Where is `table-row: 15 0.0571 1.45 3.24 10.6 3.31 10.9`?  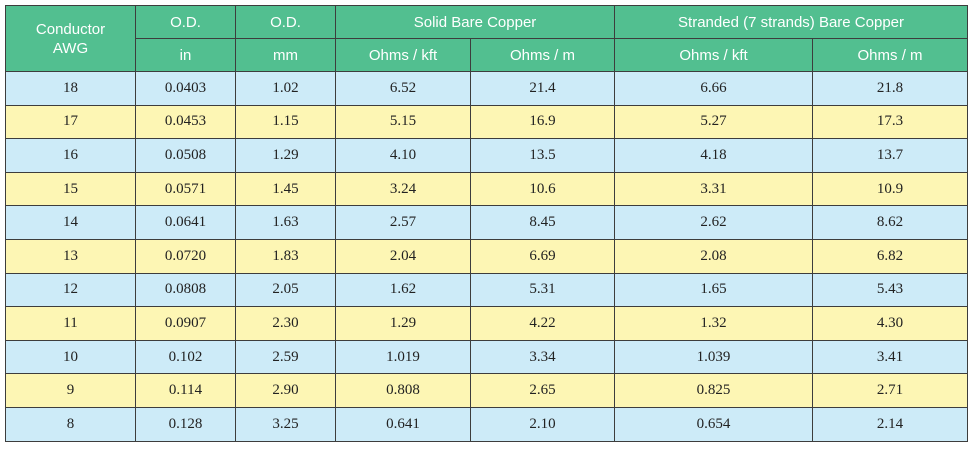 table-row: 15 0.0571 1.45 3.24 10.6 3.31 10.9 is located at coordinates (487, 189).